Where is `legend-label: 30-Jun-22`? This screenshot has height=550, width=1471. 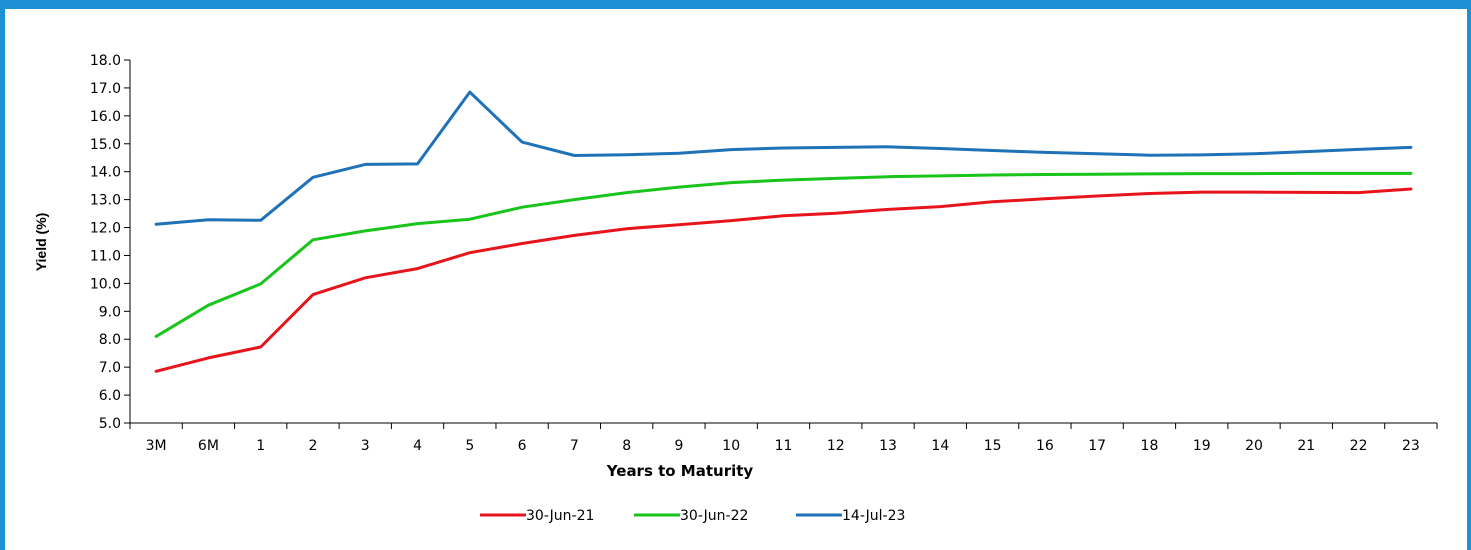 legend-label: 30-Jun-22 is located at coordinates (714, 516).